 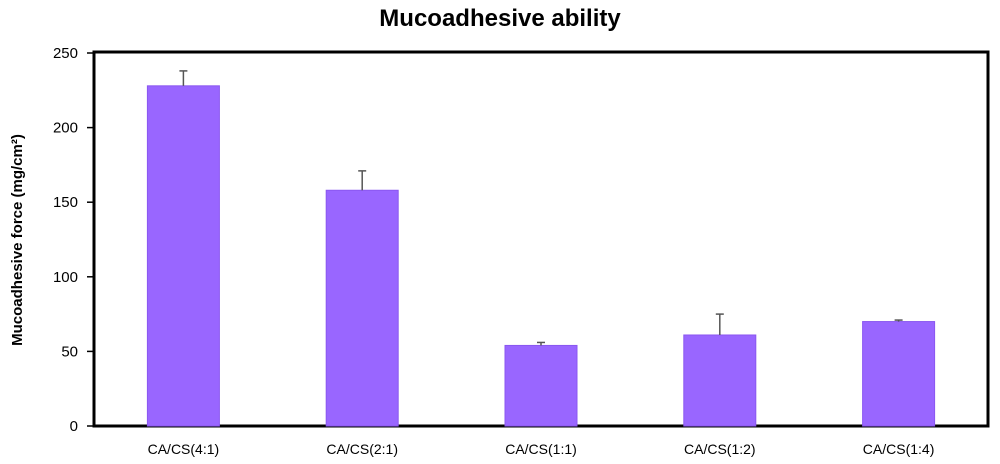 What do you see at coordinates (899, 449) in the screenshot?
I see `x-tick-label: CA/CS(1:4)` at bounding box center [899, 449].